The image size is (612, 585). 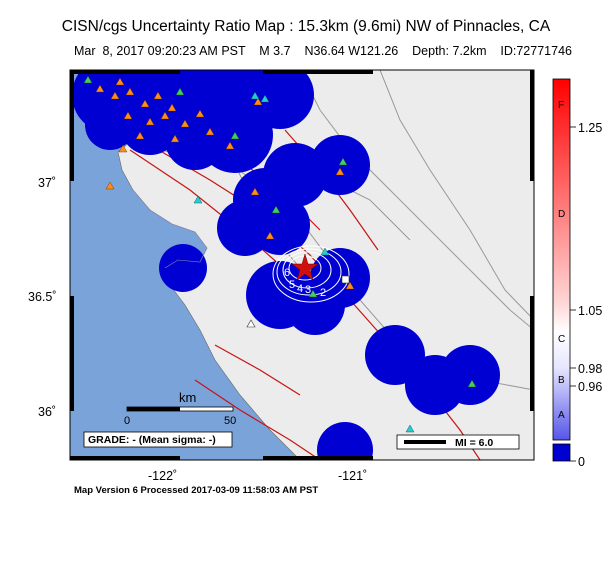 I want to click on colorbar-letter: F, so click(x=561, y=105).